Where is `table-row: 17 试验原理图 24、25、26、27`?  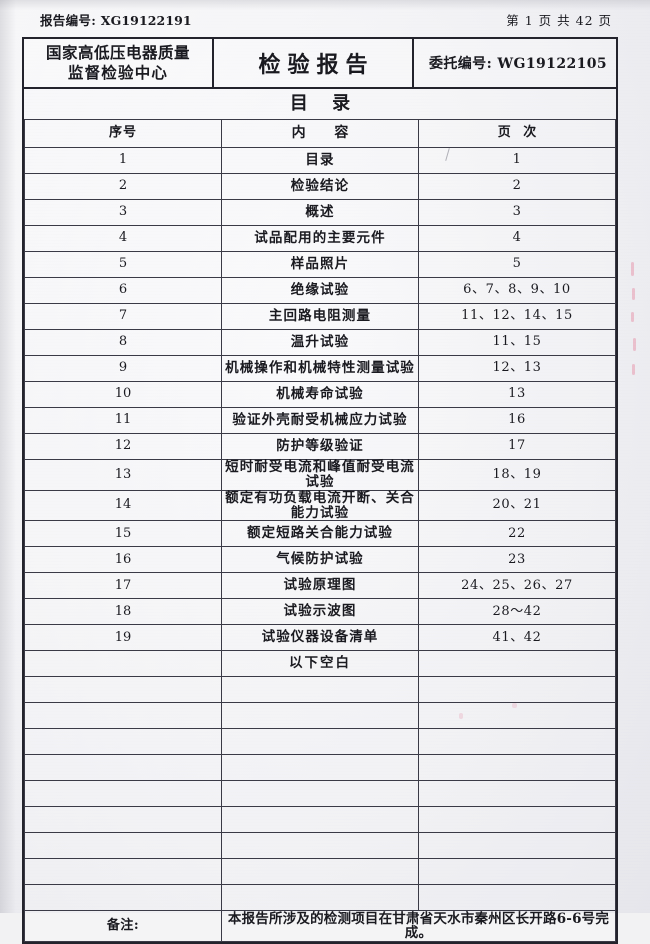 table-row: 17 试验原理图 24、25、26、27 is located at coordinates (320, 586).